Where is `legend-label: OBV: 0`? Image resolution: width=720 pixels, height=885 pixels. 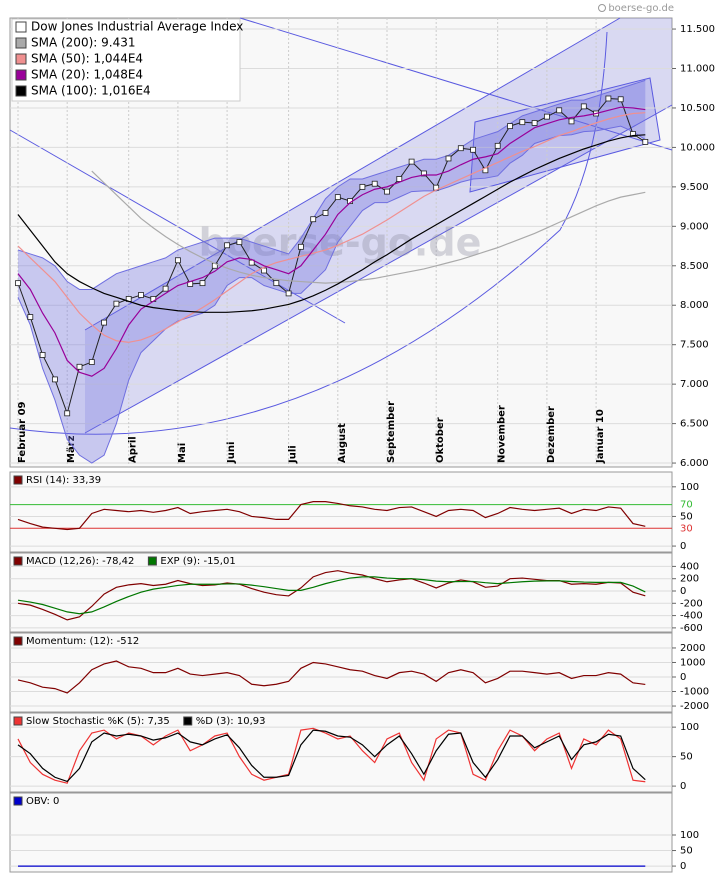 legend-label: OBV: 0 is located at coordinates (42, 801).